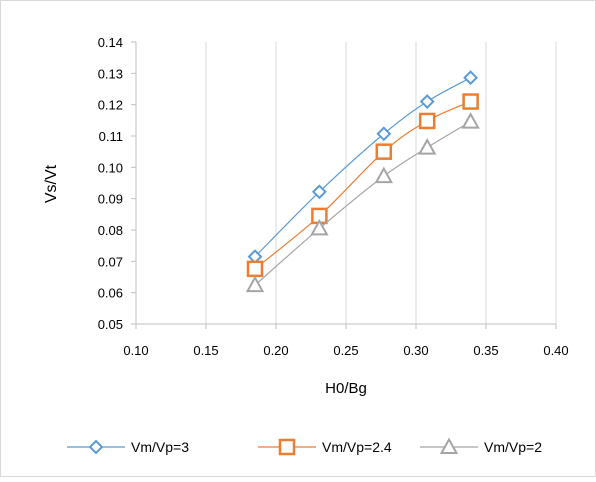  What do you see at coordinates (110, 73) in the screenshot?
I see `y-tick-label: 0.13` at bounding box center [110, 73].